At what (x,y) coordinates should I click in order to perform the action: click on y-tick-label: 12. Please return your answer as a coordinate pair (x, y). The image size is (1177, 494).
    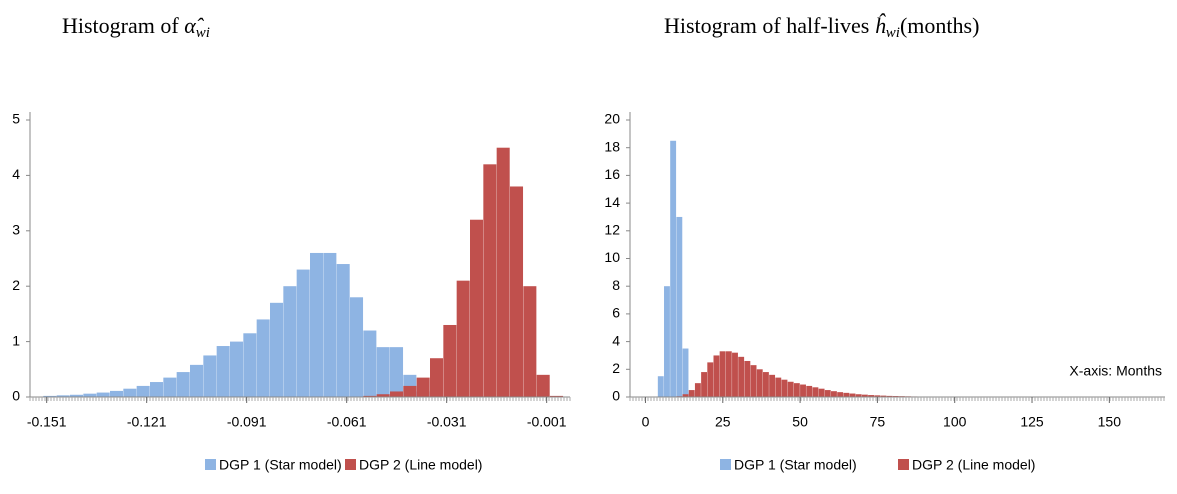
    Looking at the image, I should click on (612, 230).